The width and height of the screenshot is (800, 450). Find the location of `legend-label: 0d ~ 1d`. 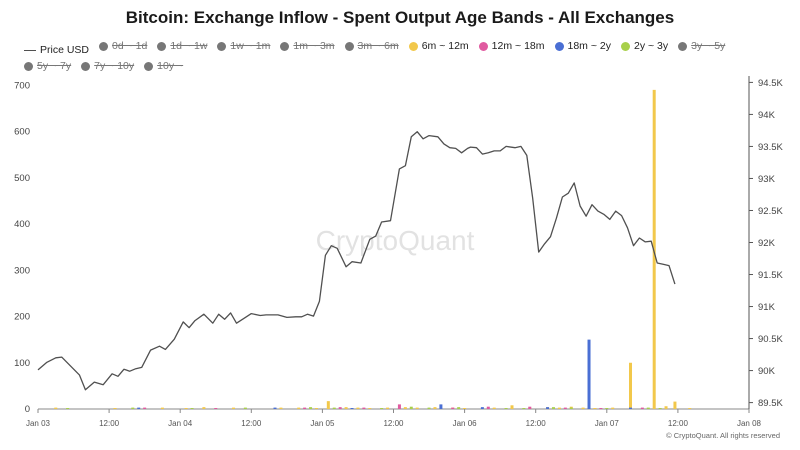

legend-label: 0d ~ 1d is located at coordinates (130, 46).